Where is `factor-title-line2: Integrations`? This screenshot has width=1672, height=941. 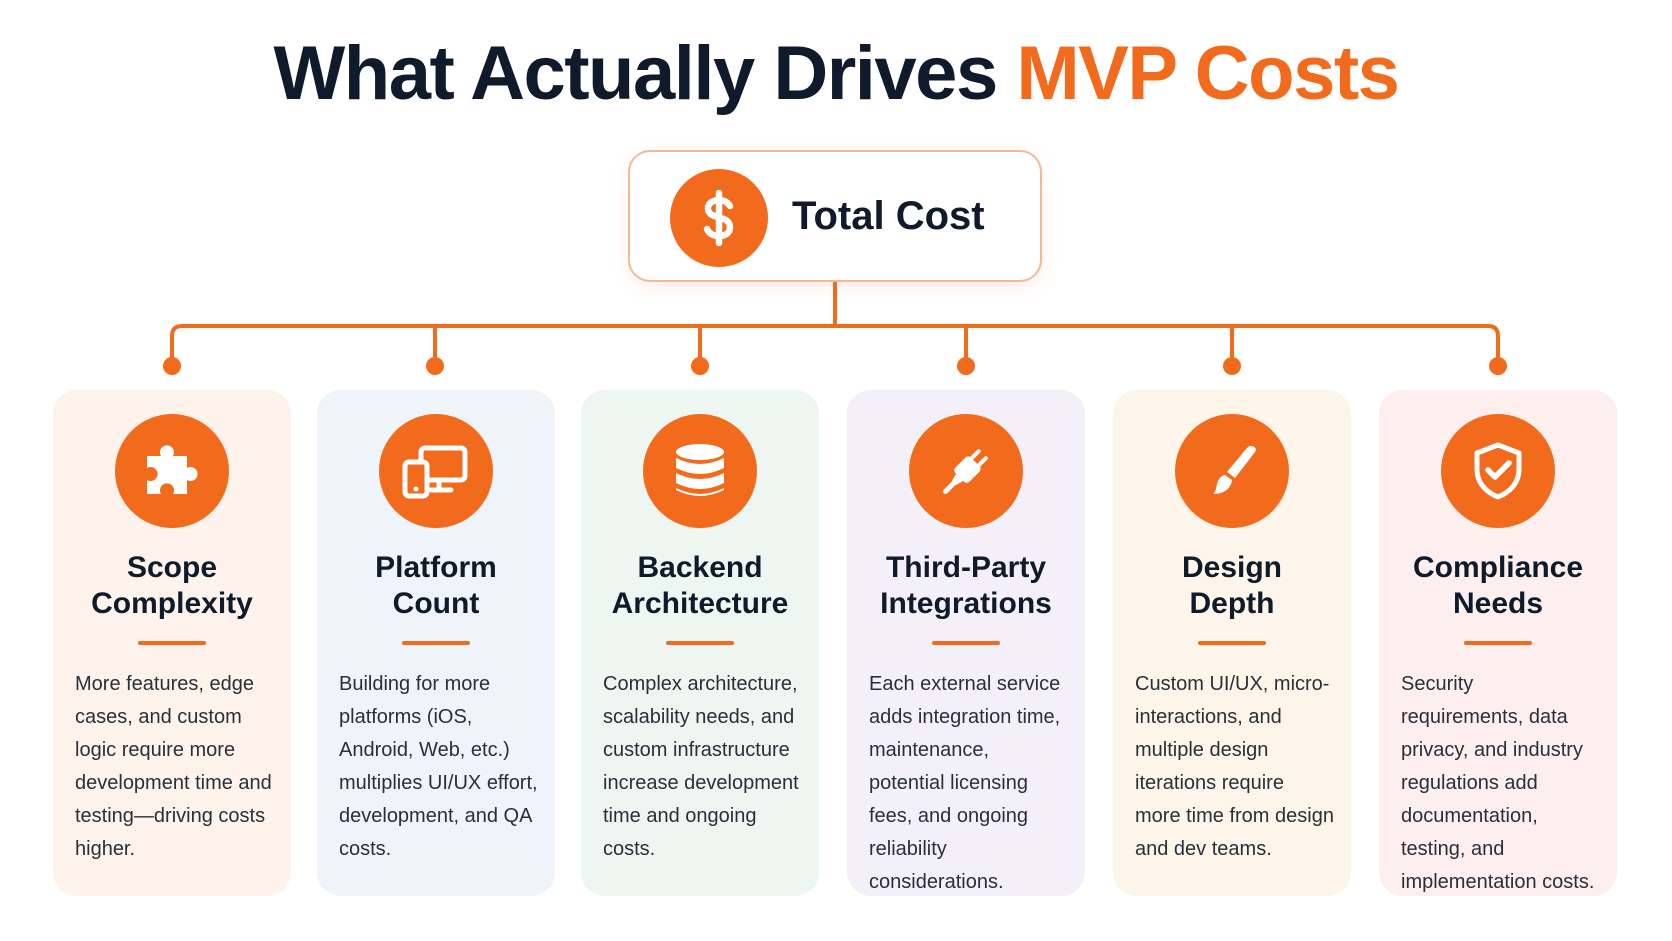 factor-title-line2: Integrations is located at coordinates (966, 603).